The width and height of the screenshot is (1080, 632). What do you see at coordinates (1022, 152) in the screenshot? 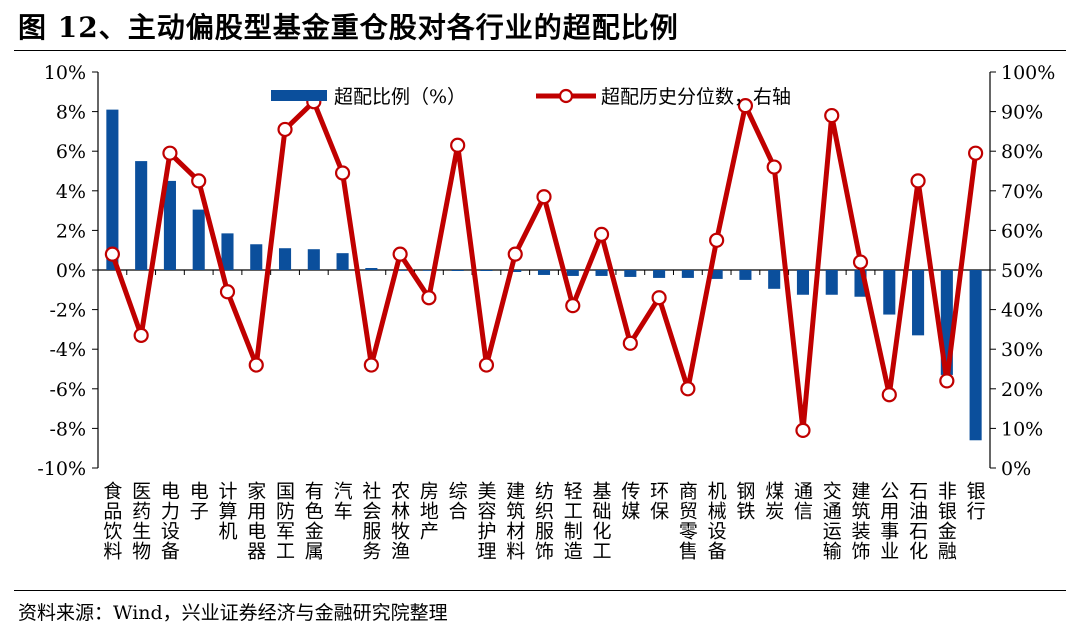
I see `right-tick-label: 80%` at bounding box center [1022, 152].